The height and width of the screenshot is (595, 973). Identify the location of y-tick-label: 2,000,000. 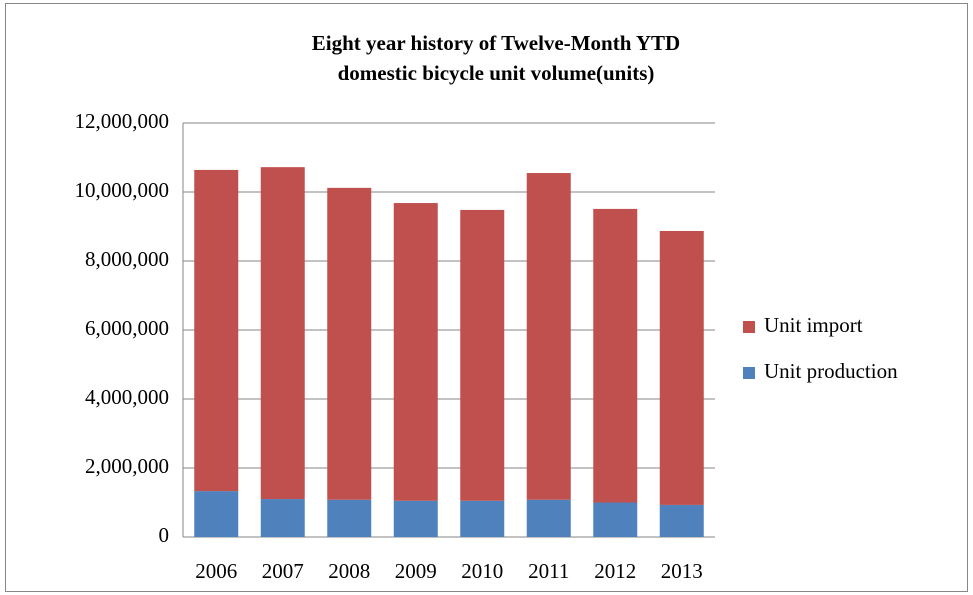
(127, 466).